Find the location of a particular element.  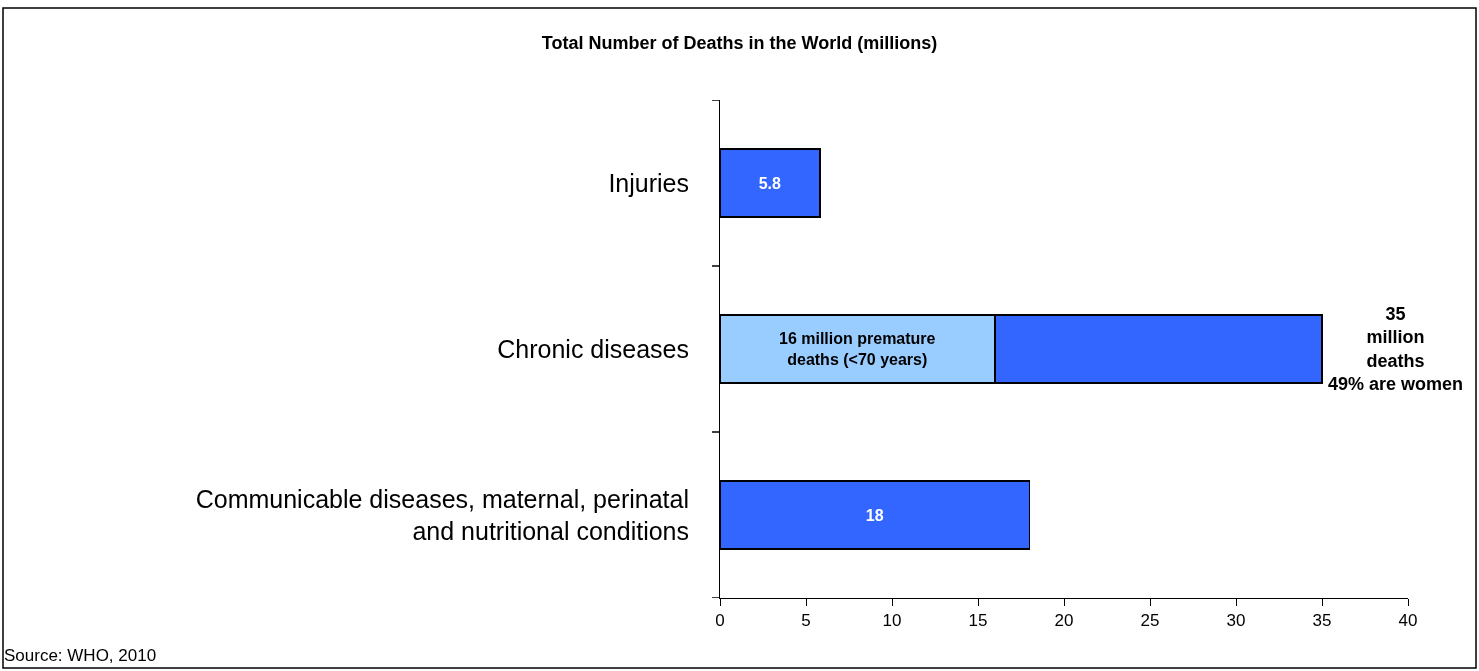

y-tick-label: Communicable diseases, maternal, perinatal and nutritional conditions is located at coordinates (442, 514).